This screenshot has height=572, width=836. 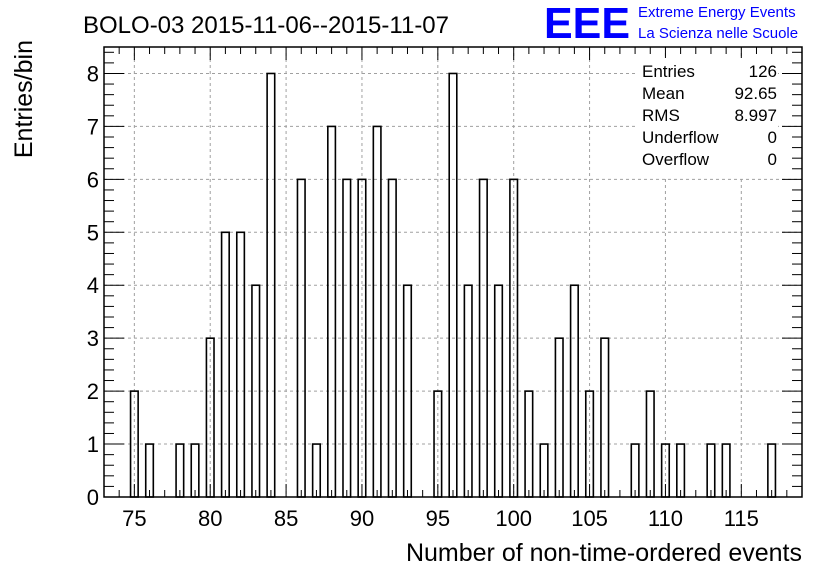 What do you see at coordinates (680, 137) in the screenshot?
I see `stat-label: Underflow` at bounding box center [680, 137].